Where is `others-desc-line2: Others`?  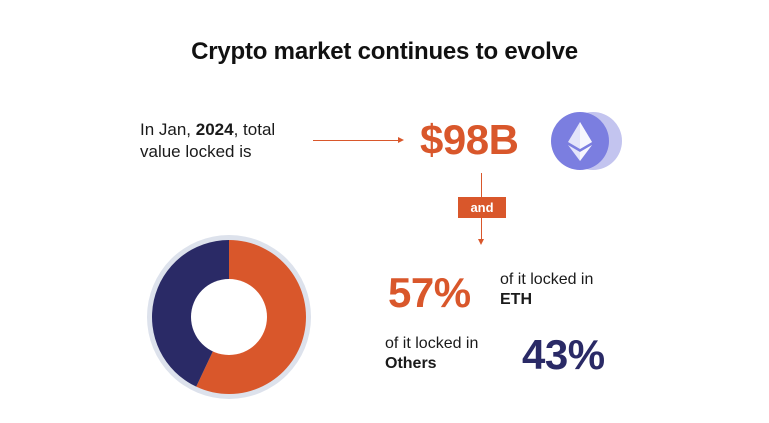 others-desc-line2: Others is located at coordinates (411, 363).